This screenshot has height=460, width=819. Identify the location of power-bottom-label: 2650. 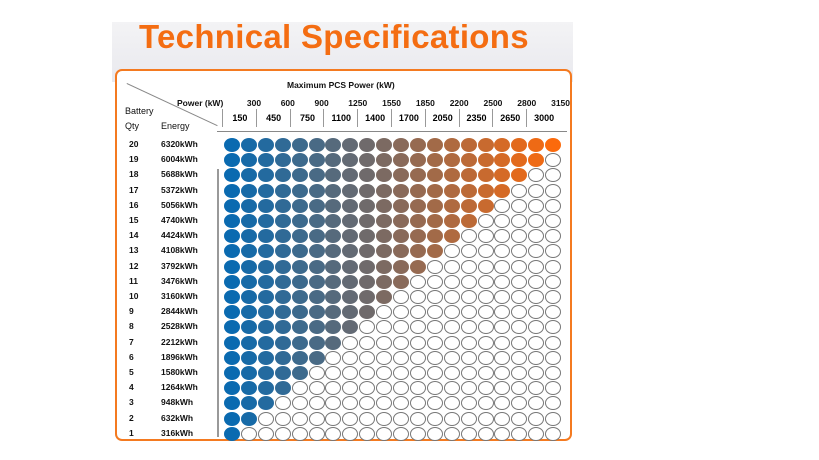
(509, 118).